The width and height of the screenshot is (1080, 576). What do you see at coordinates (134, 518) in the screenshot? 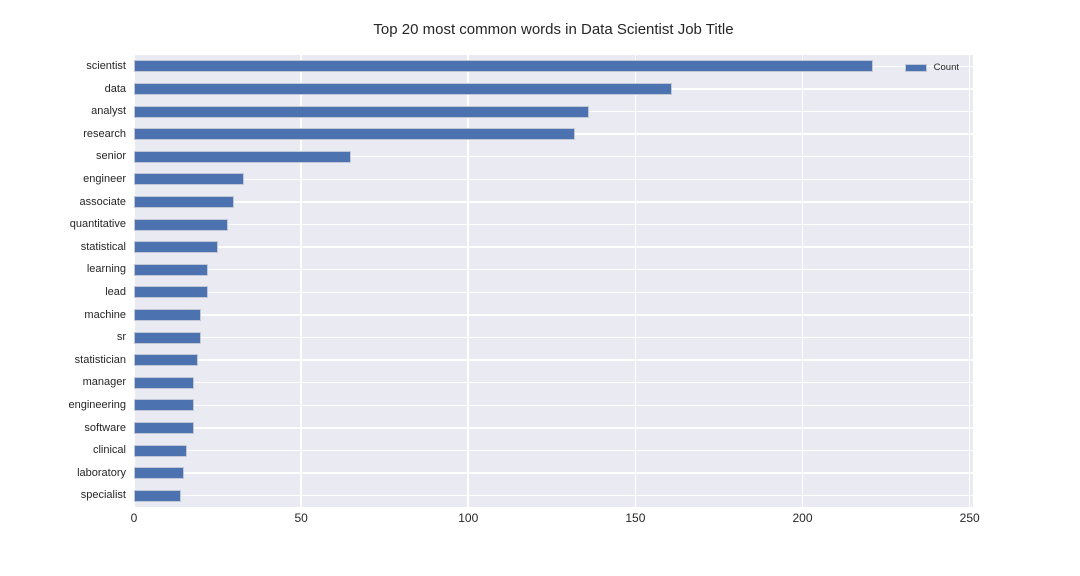
I see `x-tick-label-0: 0` at bounding box center [134, 518].